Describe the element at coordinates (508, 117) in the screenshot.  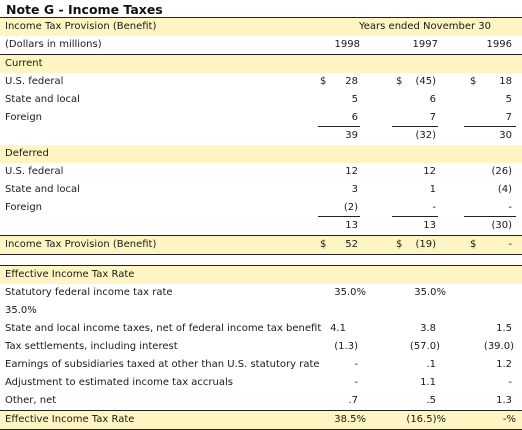
I see `value-1996: 7` at that location.